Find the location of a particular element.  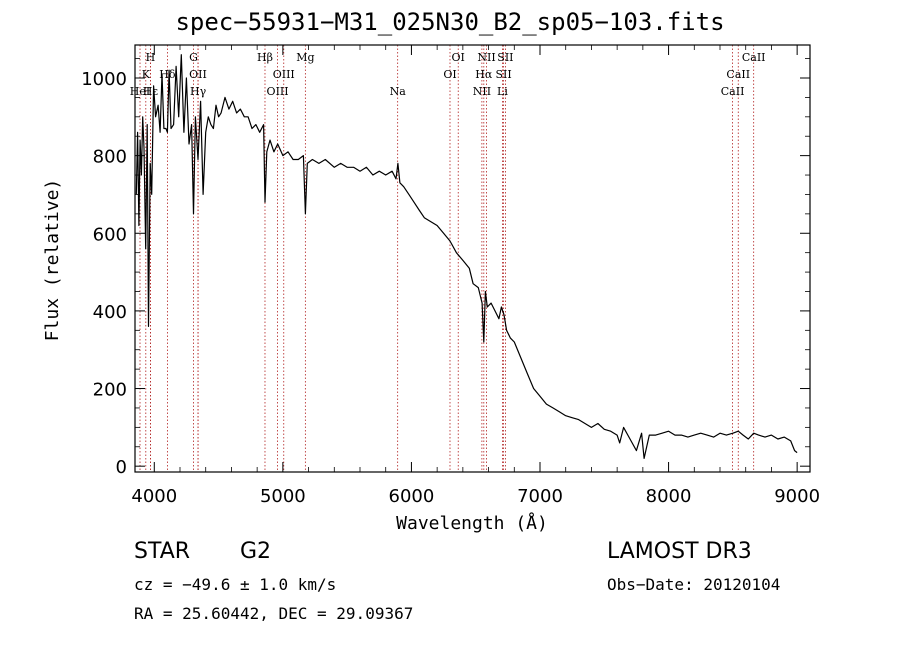

x-tick-label-2: 6000 is located at coordinates (412, 496).